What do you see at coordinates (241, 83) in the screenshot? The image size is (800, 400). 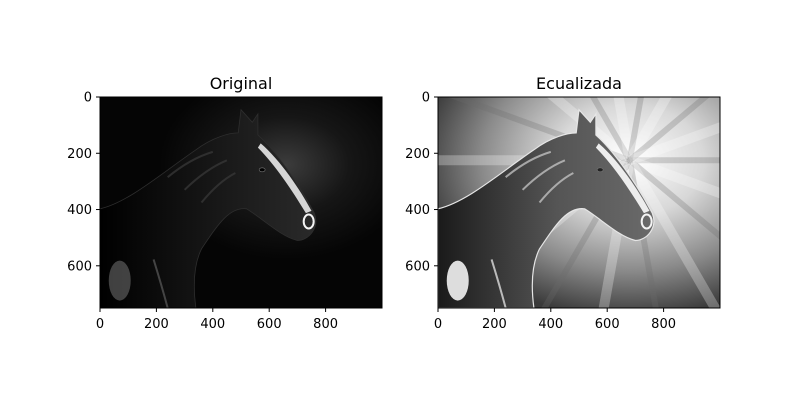 I see `panel-title: Original` at bounding box center [241, 83].